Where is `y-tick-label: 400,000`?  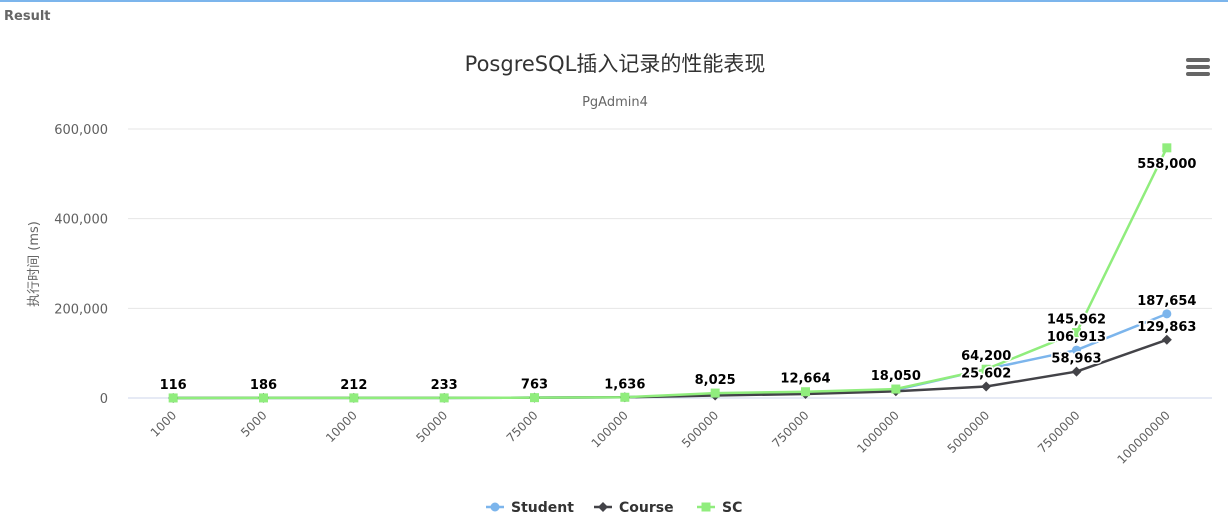
y-tick-label: 400,000 is located at coordinates (81, 220).